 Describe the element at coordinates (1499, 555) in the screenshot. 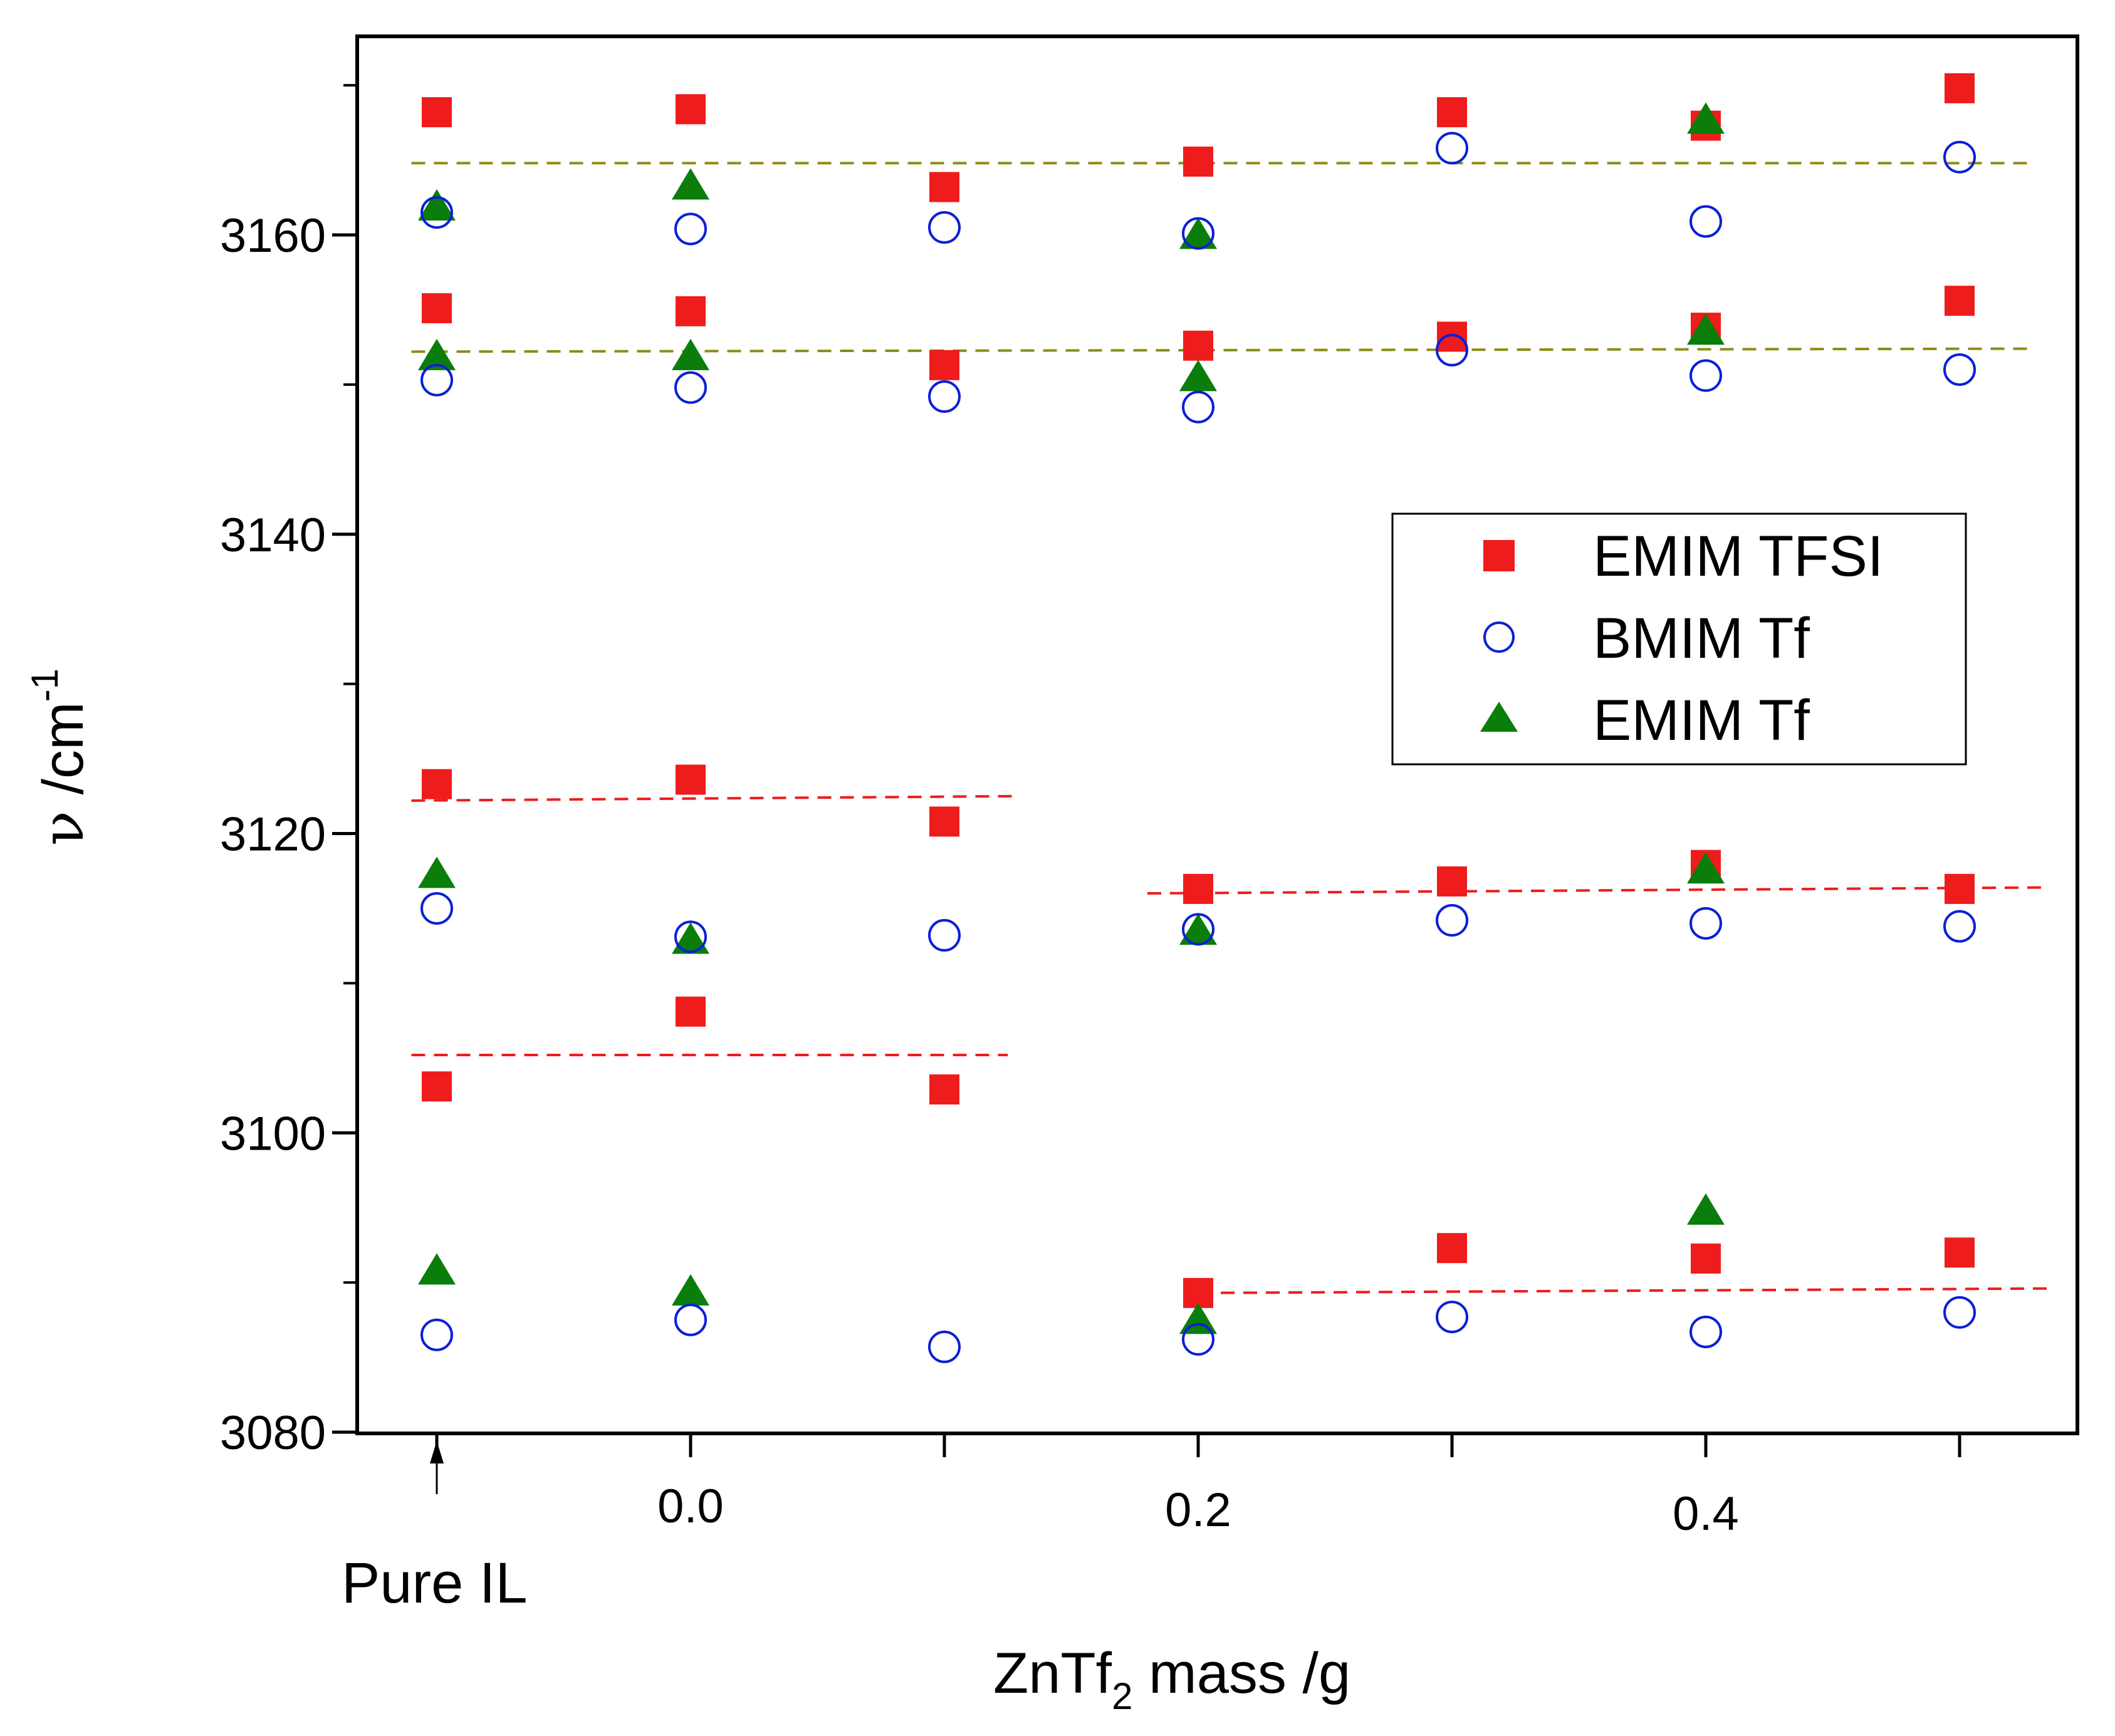

I see `legend-marker-emim-tfsi` at that location.